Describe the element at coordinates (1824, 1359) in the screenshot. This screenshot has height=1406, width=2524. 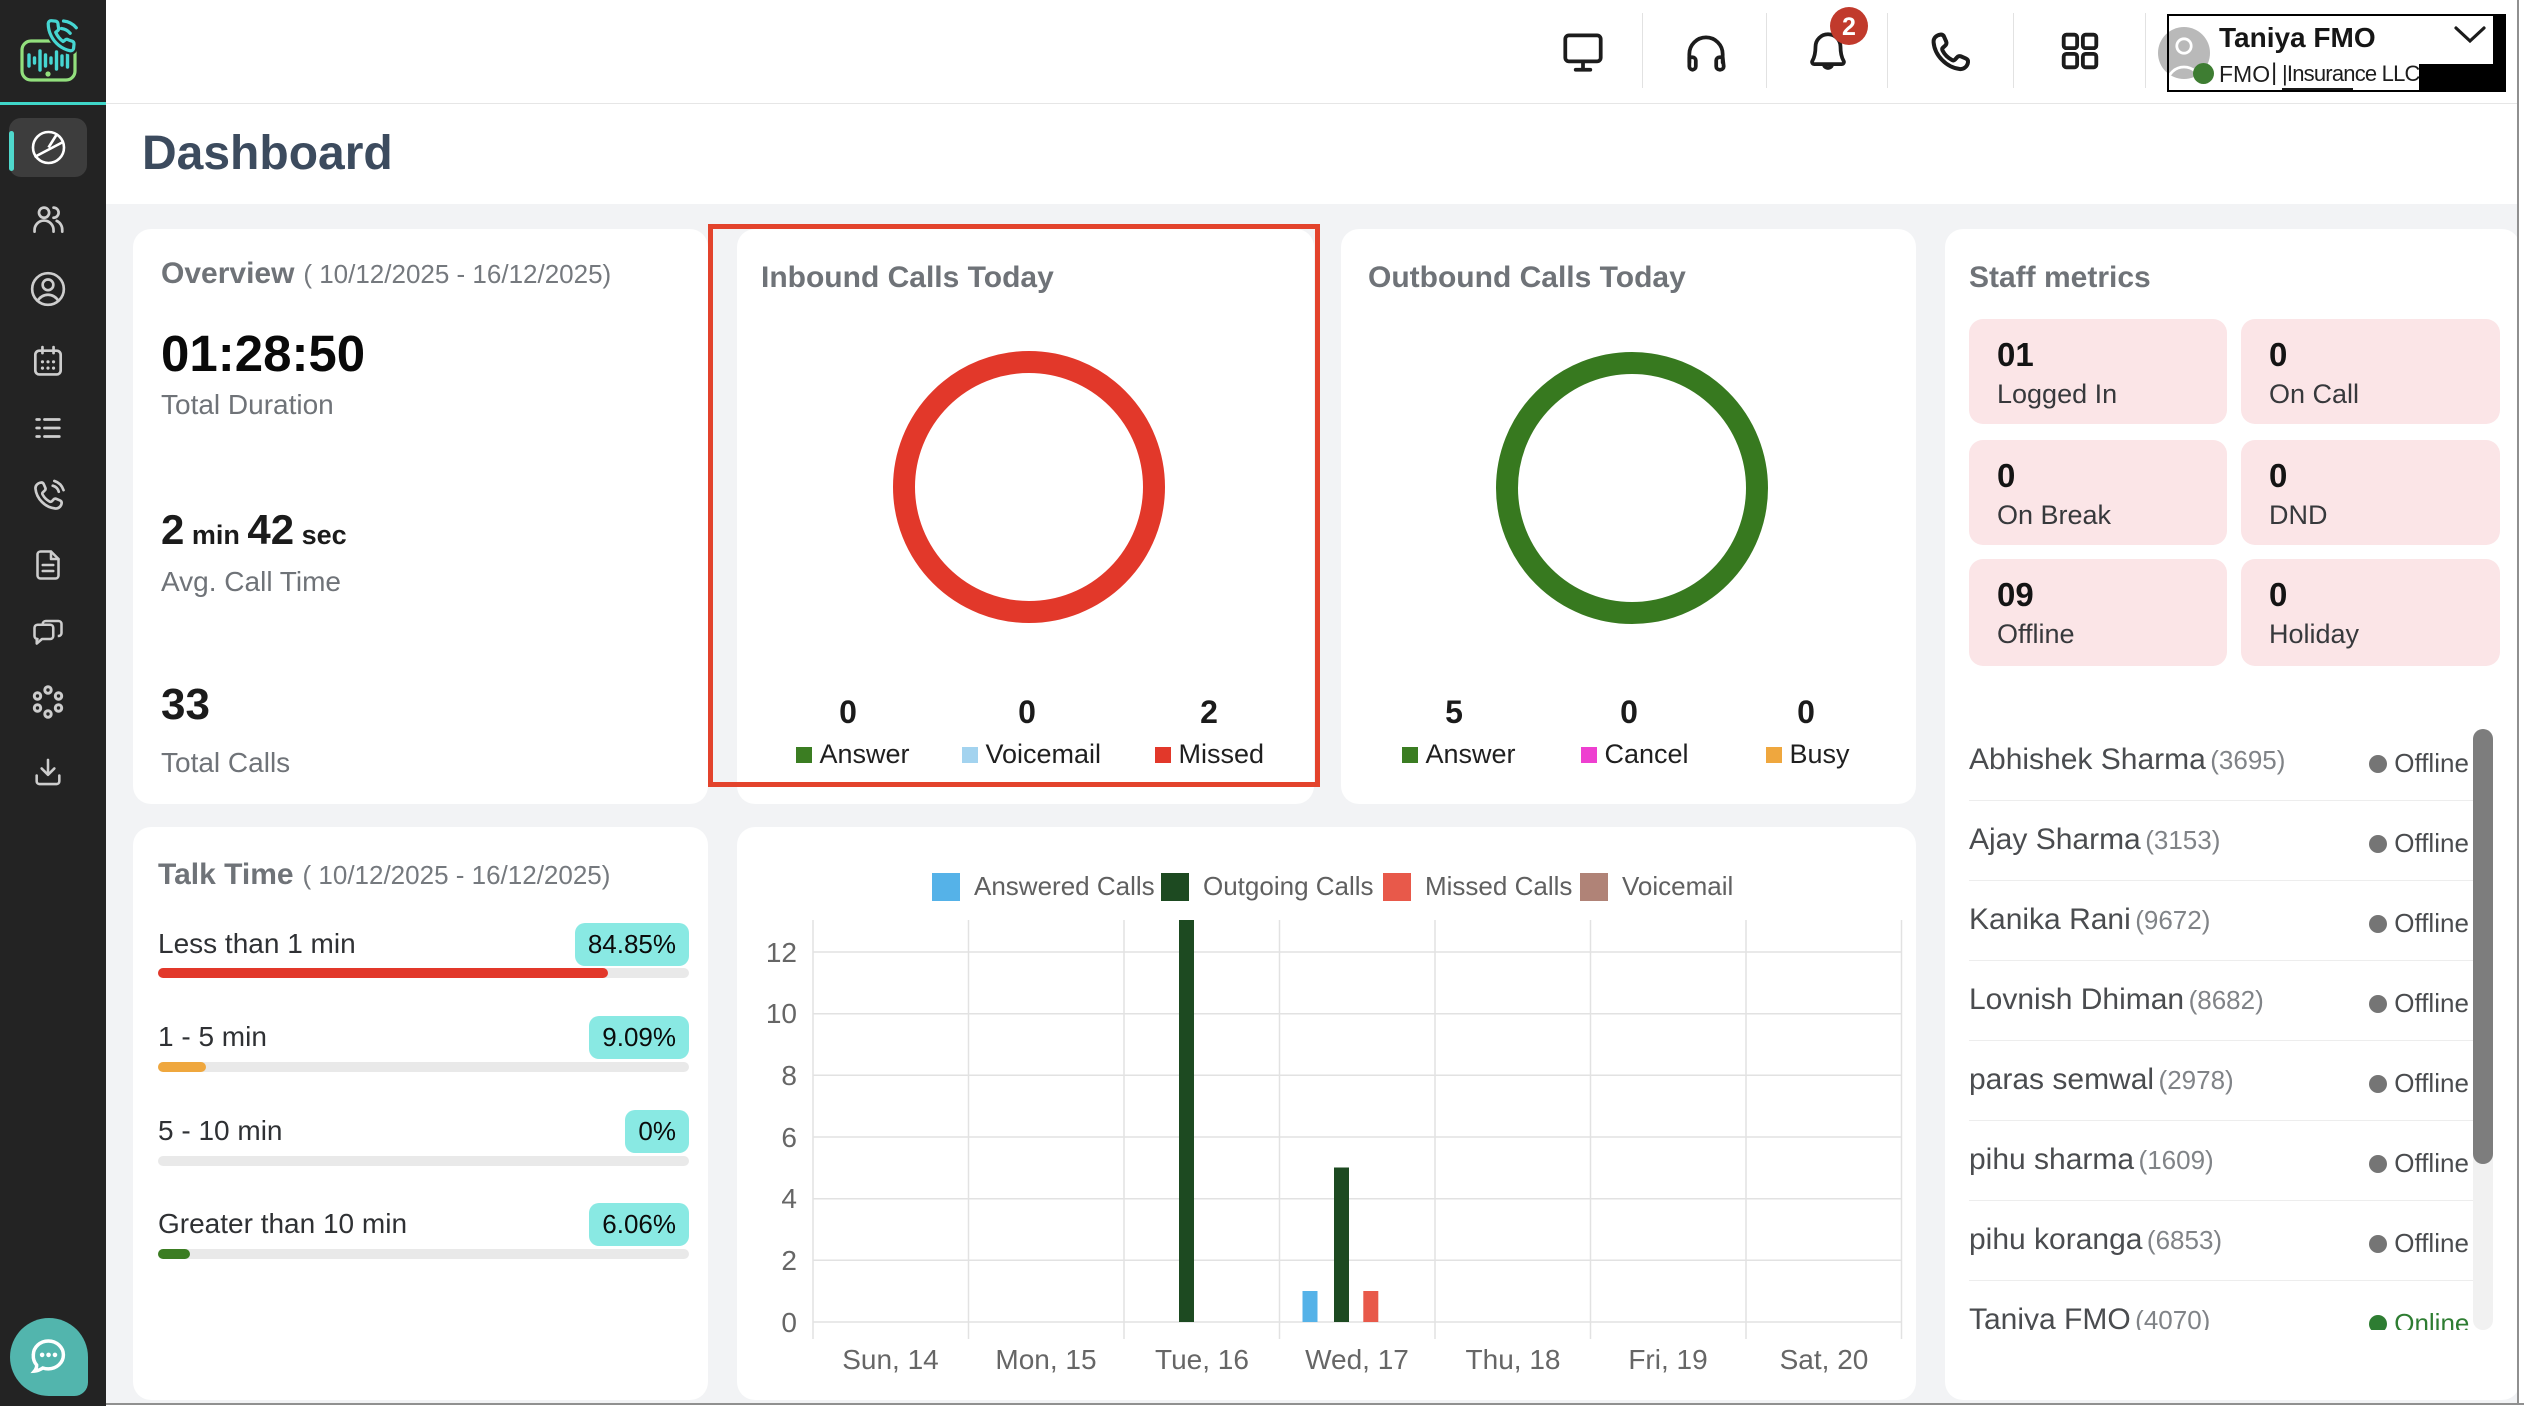
I see `svg-text: Sat, 20` at that location.